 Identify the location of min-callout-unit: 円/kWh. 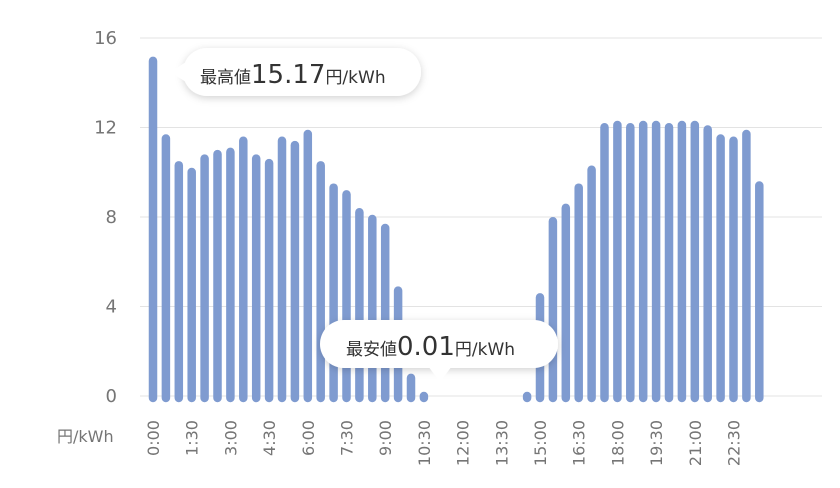
(485, 350).